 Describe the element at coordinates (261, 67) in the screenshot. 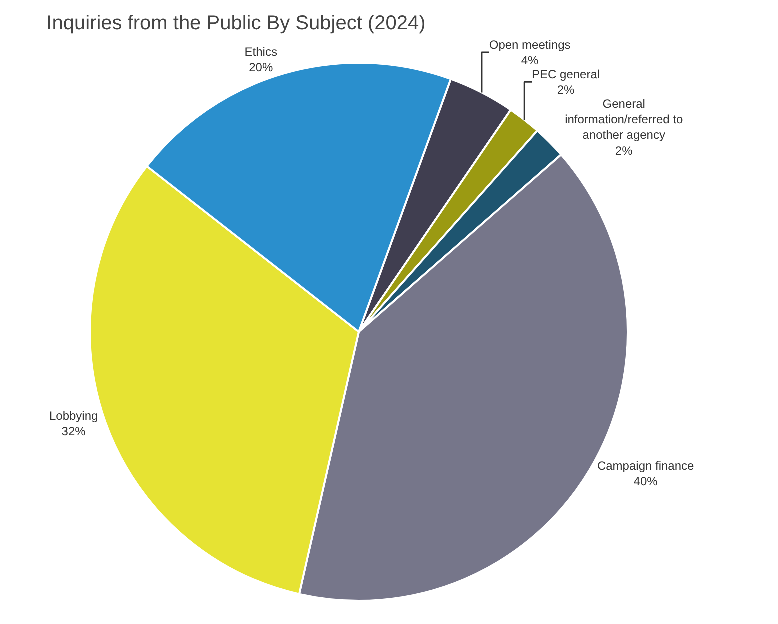

I see `data-label: 20%` at that location.